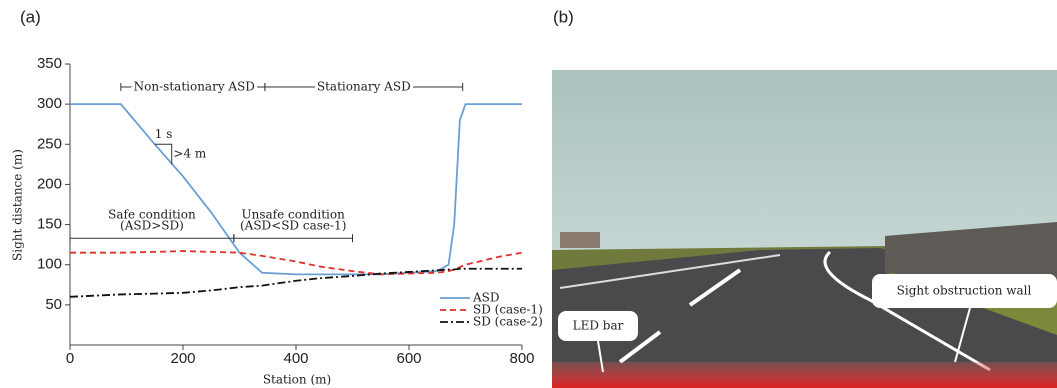 The width and height of the screenshot is (1057, 388). I want to click on y-tick-label: 150, so click(49, 224).